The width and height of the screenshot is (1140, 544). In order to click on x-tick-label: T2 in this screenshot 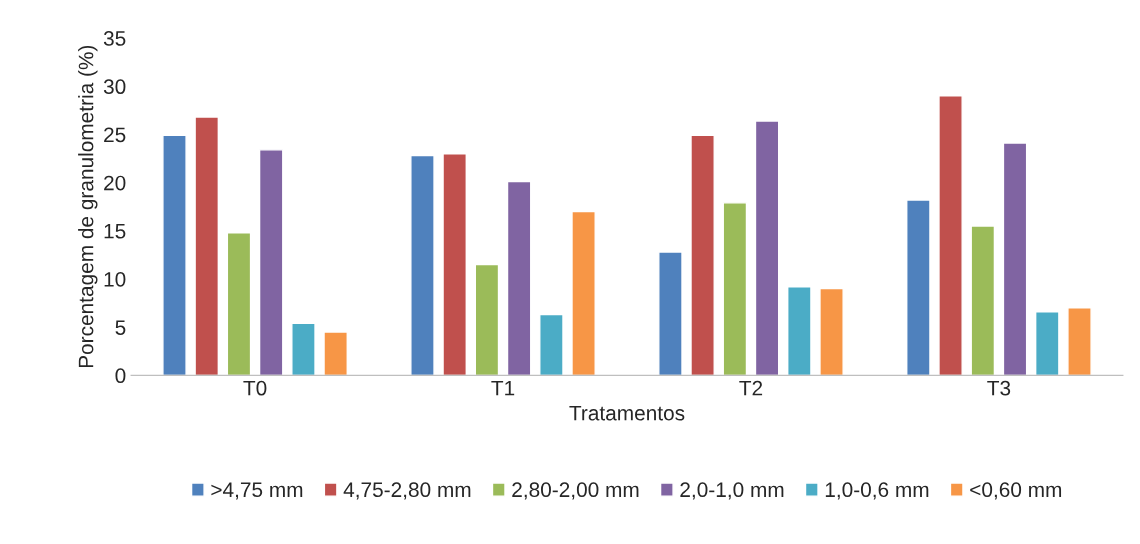, I will do `click(751, 388)`.